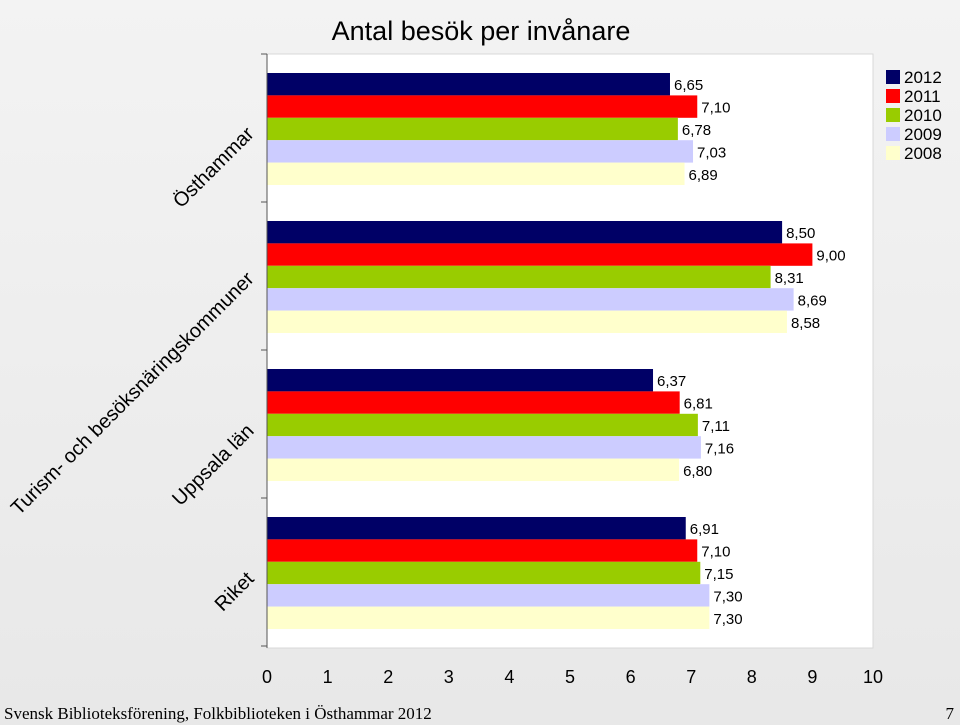  I want to click on data-label: 6,37, so click(671, 381).